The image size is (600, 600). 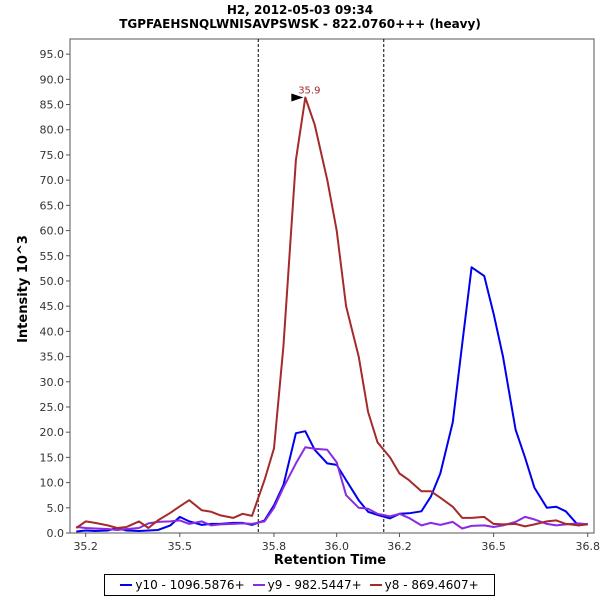 What do you see at coordinates (493, 546) in the screenshot?
I see `x-tick-label: 36.5` at bounding box center [493, 546].